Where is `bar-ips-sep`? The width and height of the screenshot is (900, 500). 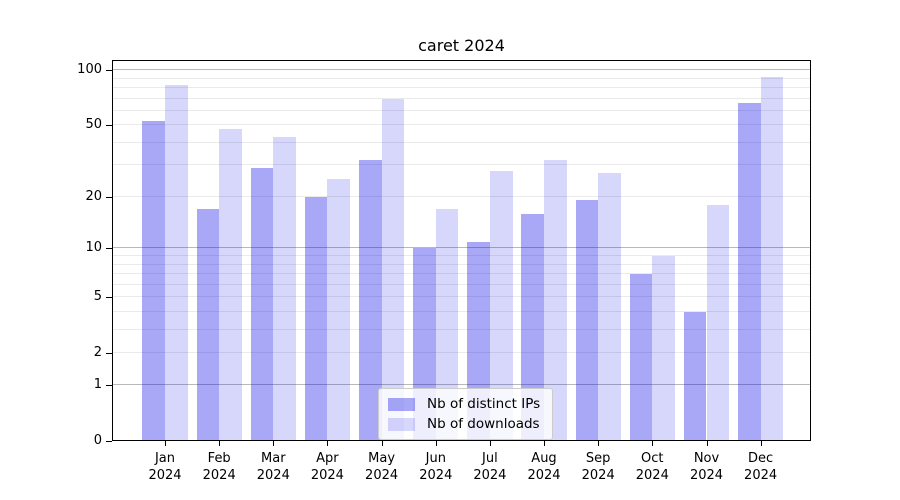 bar-ips-sep is located at coordinates (587, 320).